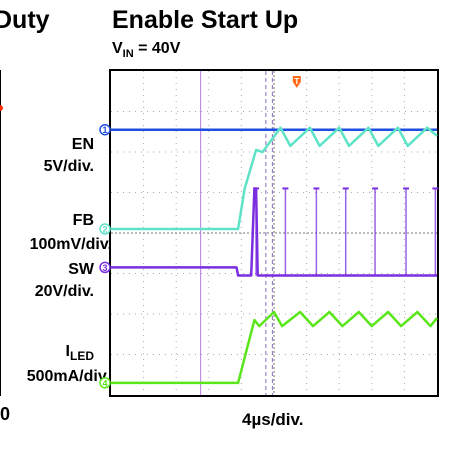  I want to click on left-panel-axis-fragment: 0, so click(5, 414).